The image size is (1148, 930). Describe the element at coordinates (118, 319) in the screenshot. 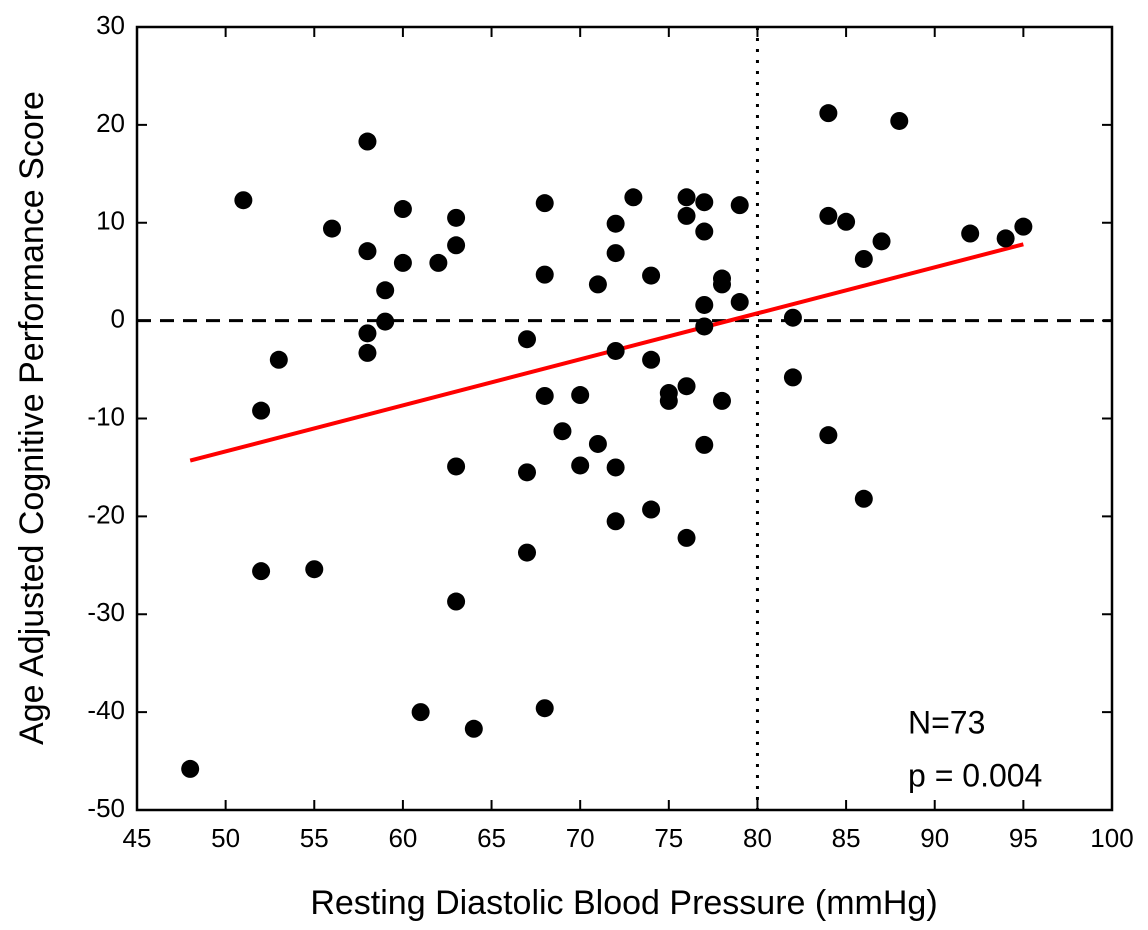

I see `y-tick-label: 0` at that location.